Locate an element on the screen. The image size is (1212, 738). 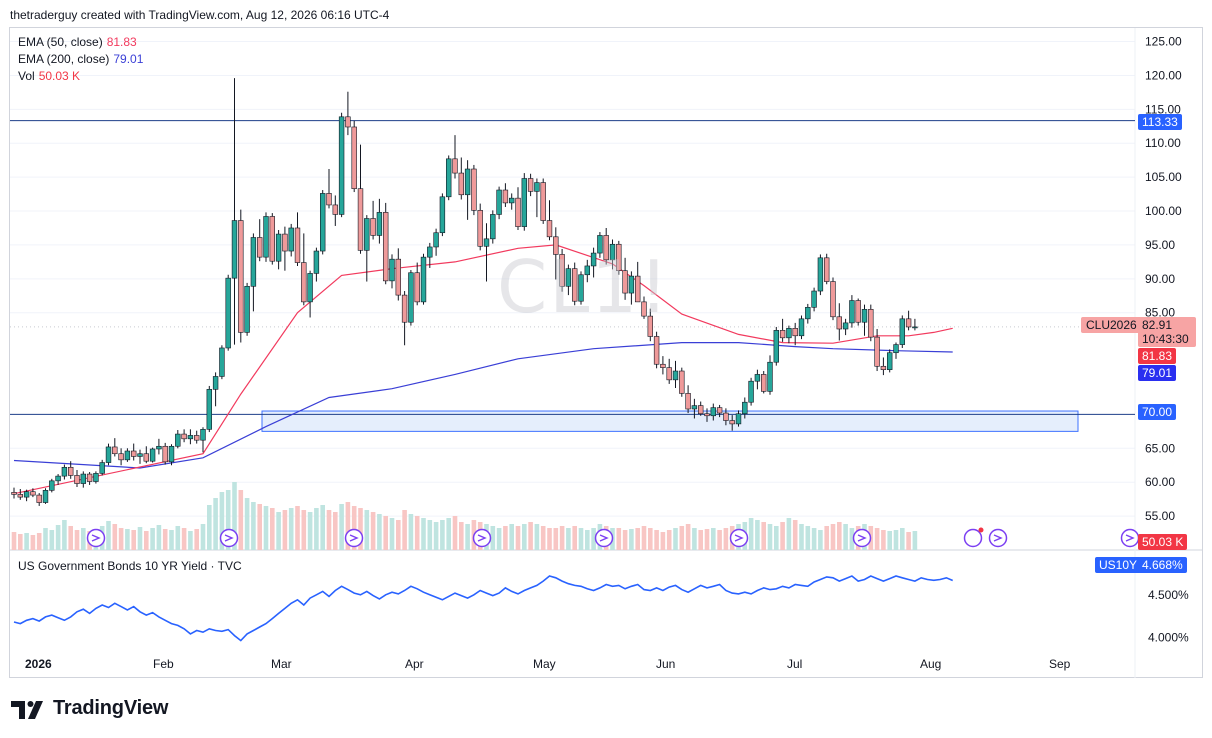
legend-ema200-label: EMA (200, close) is located at coordinates (64, 59).